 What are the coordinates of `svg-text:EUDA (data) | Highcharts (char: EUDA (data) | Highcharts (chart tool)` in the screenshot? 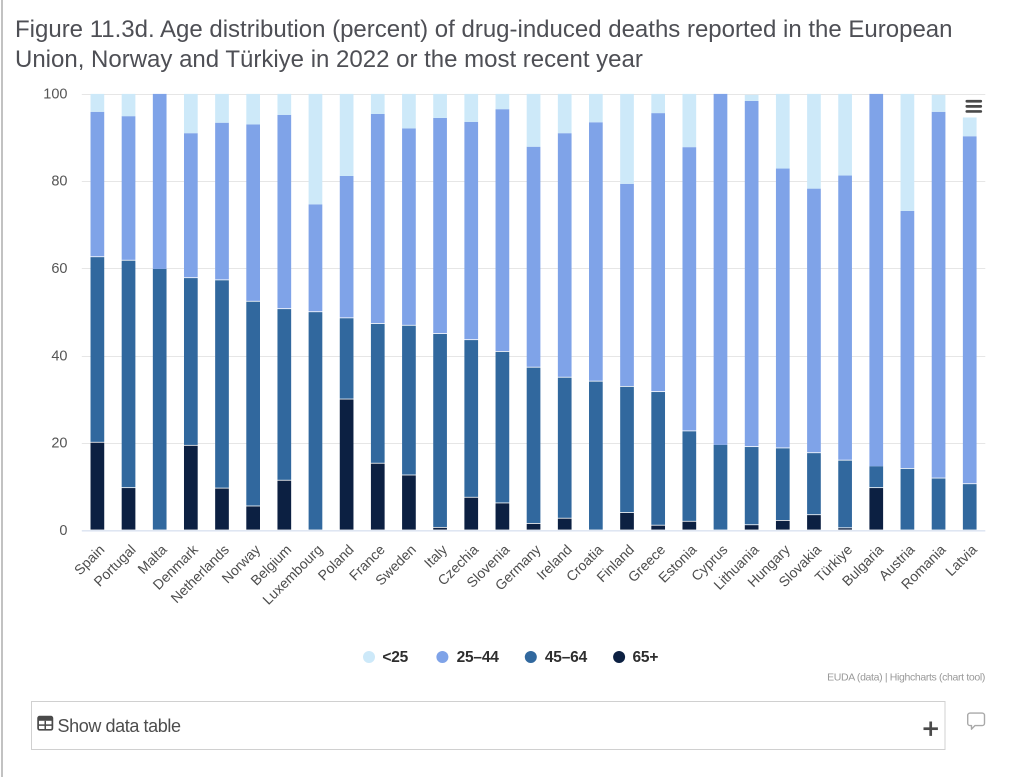 It's located at (906, 678).